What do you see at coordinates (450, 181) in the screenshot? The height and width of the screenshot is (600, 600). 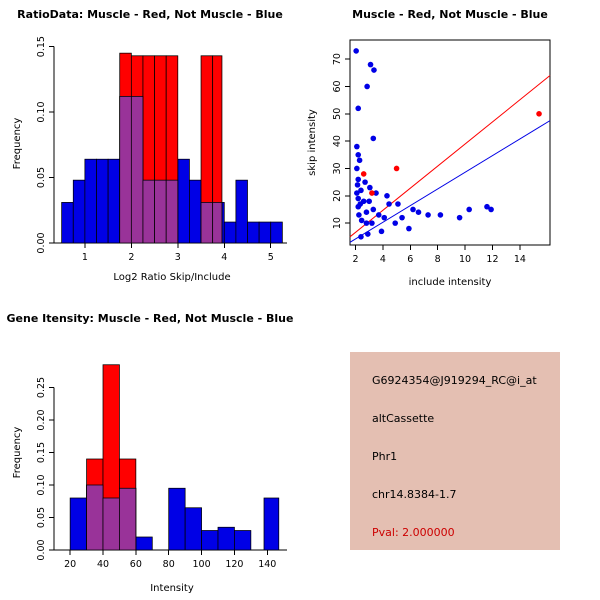 I see `fit-line-not-muscle` at bounding box center [450, 181].